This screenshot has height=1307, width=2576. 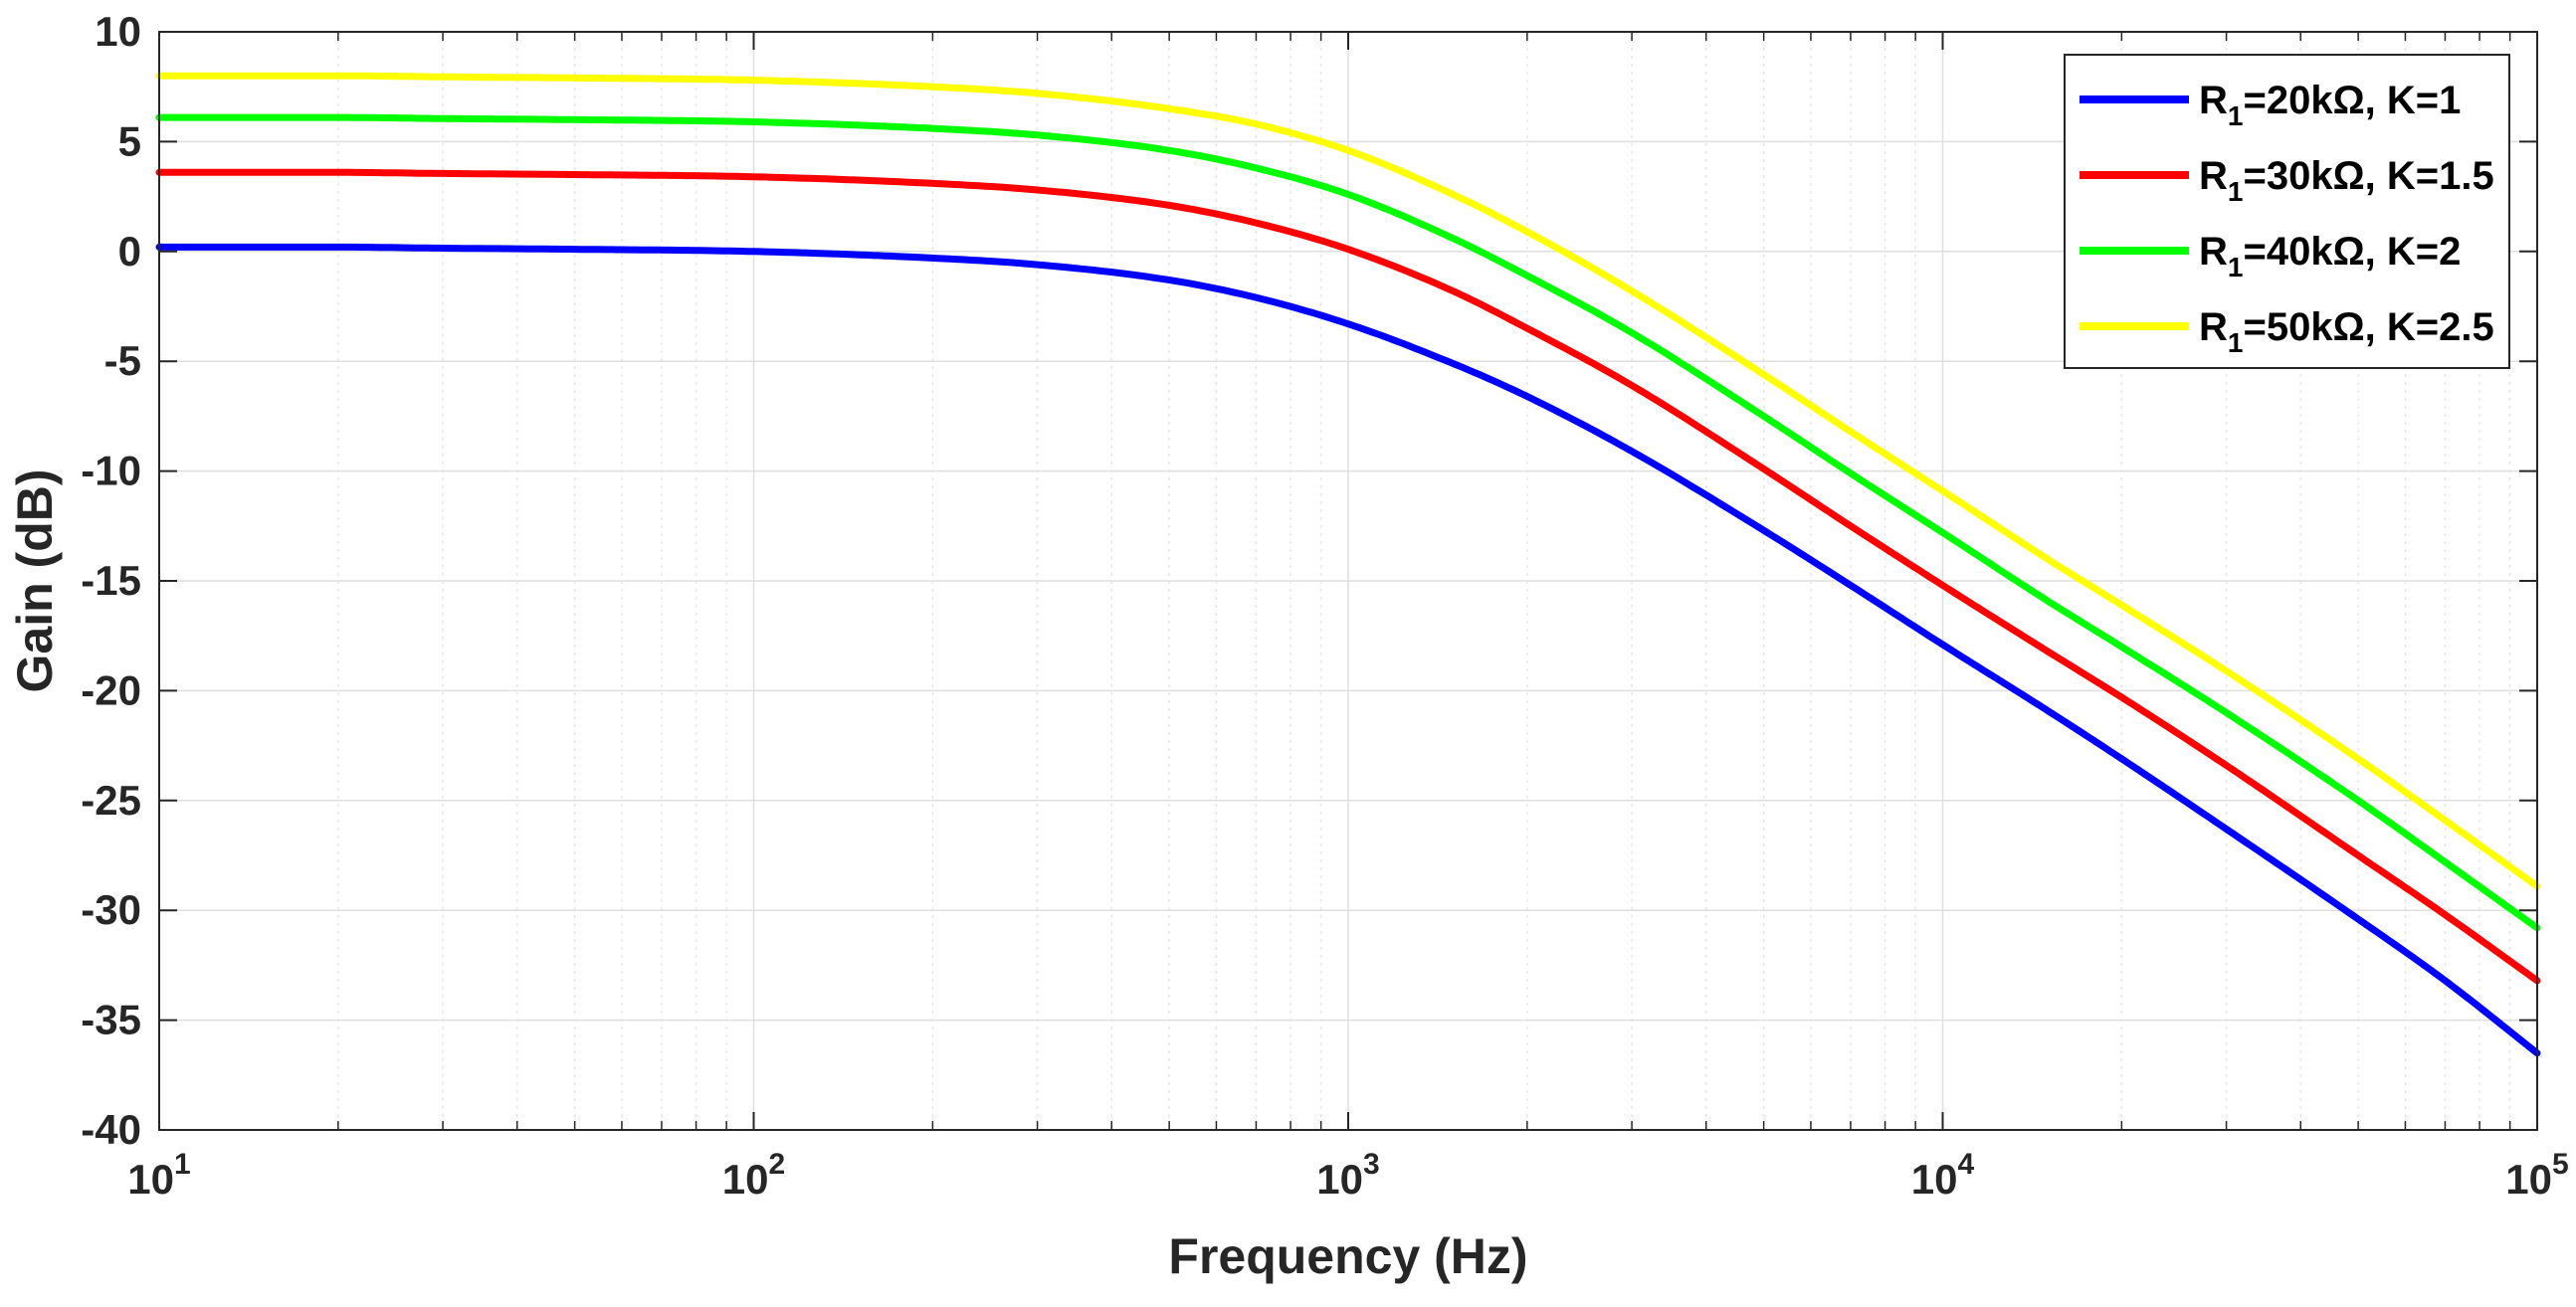 What do you see at coordinates (111, 689) in the screenshot?
I see `y-tick-label: -20` at bounding box center [111, 689].